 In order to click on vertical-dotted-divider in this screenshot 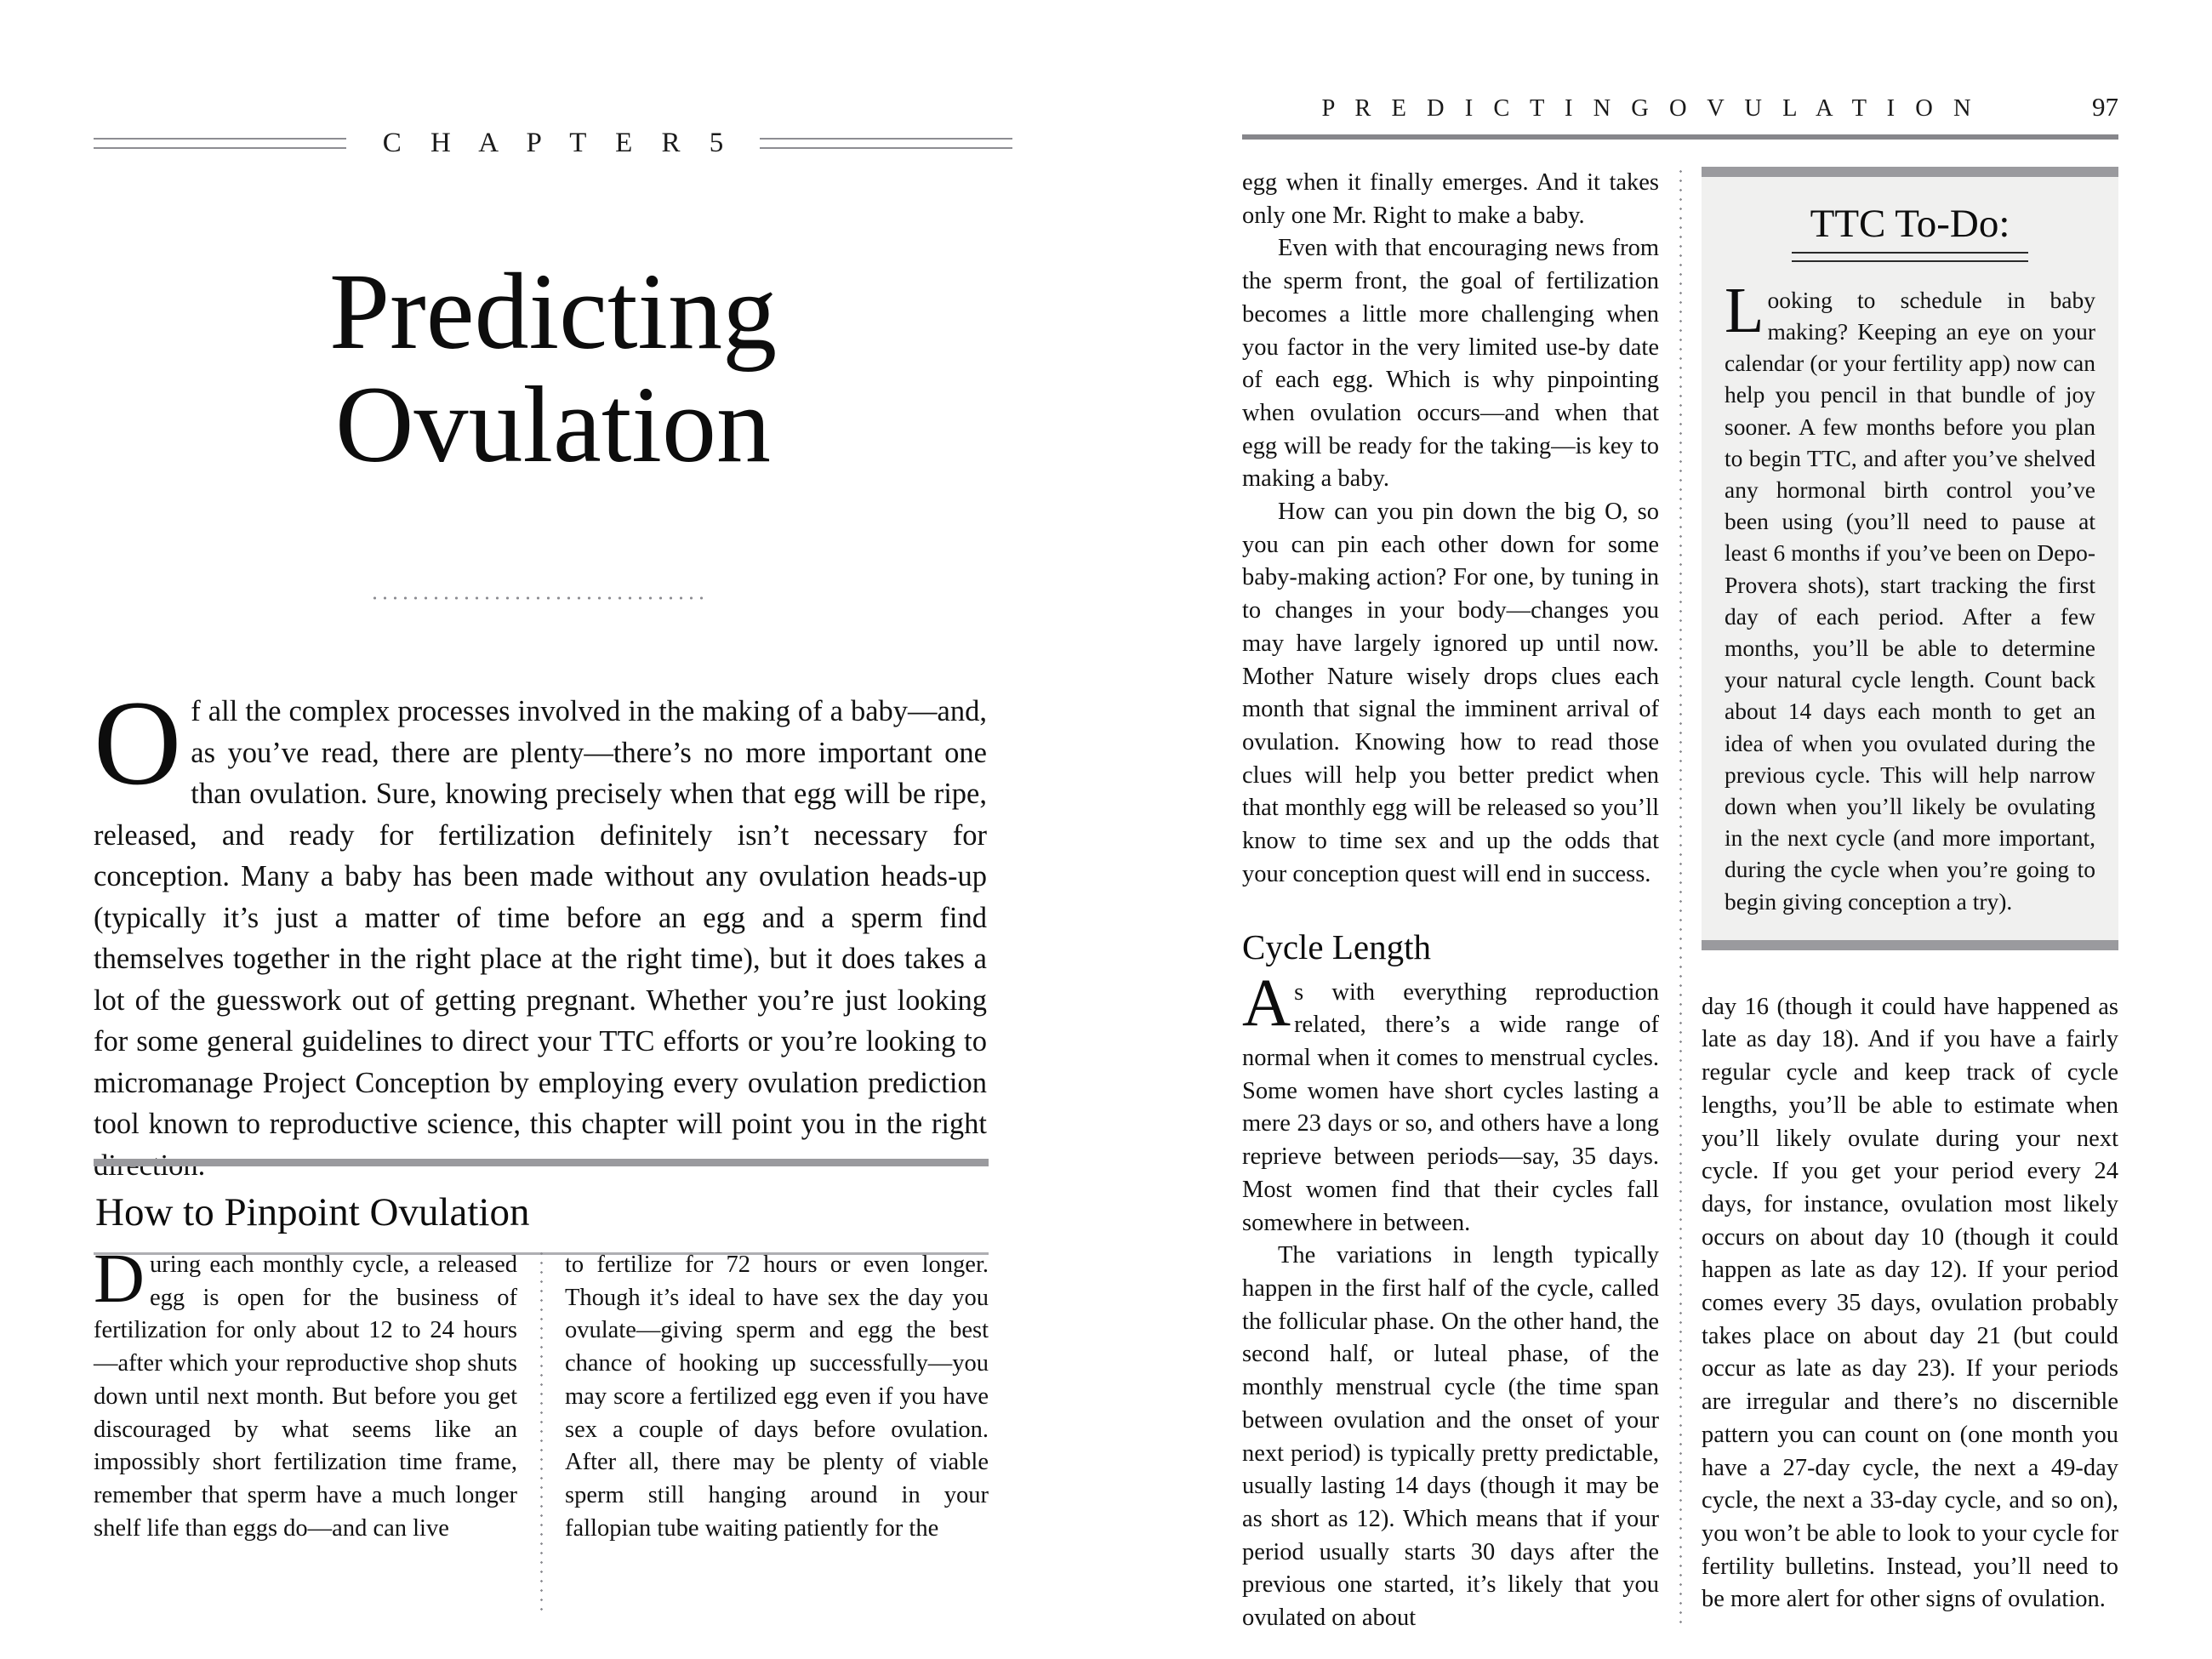, I will do `click(541, 1432)`.